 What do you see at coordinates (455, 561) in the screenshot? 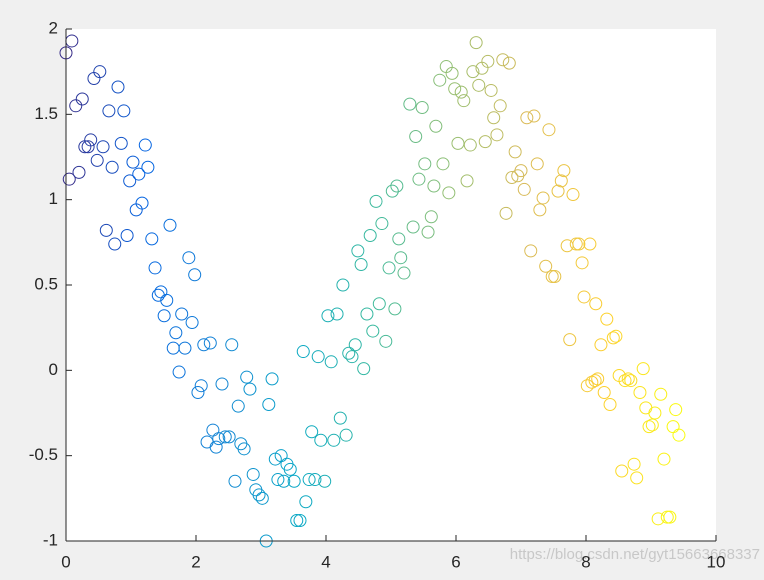
I see `x-tick-label: 6` at bounding box center [455, 561].